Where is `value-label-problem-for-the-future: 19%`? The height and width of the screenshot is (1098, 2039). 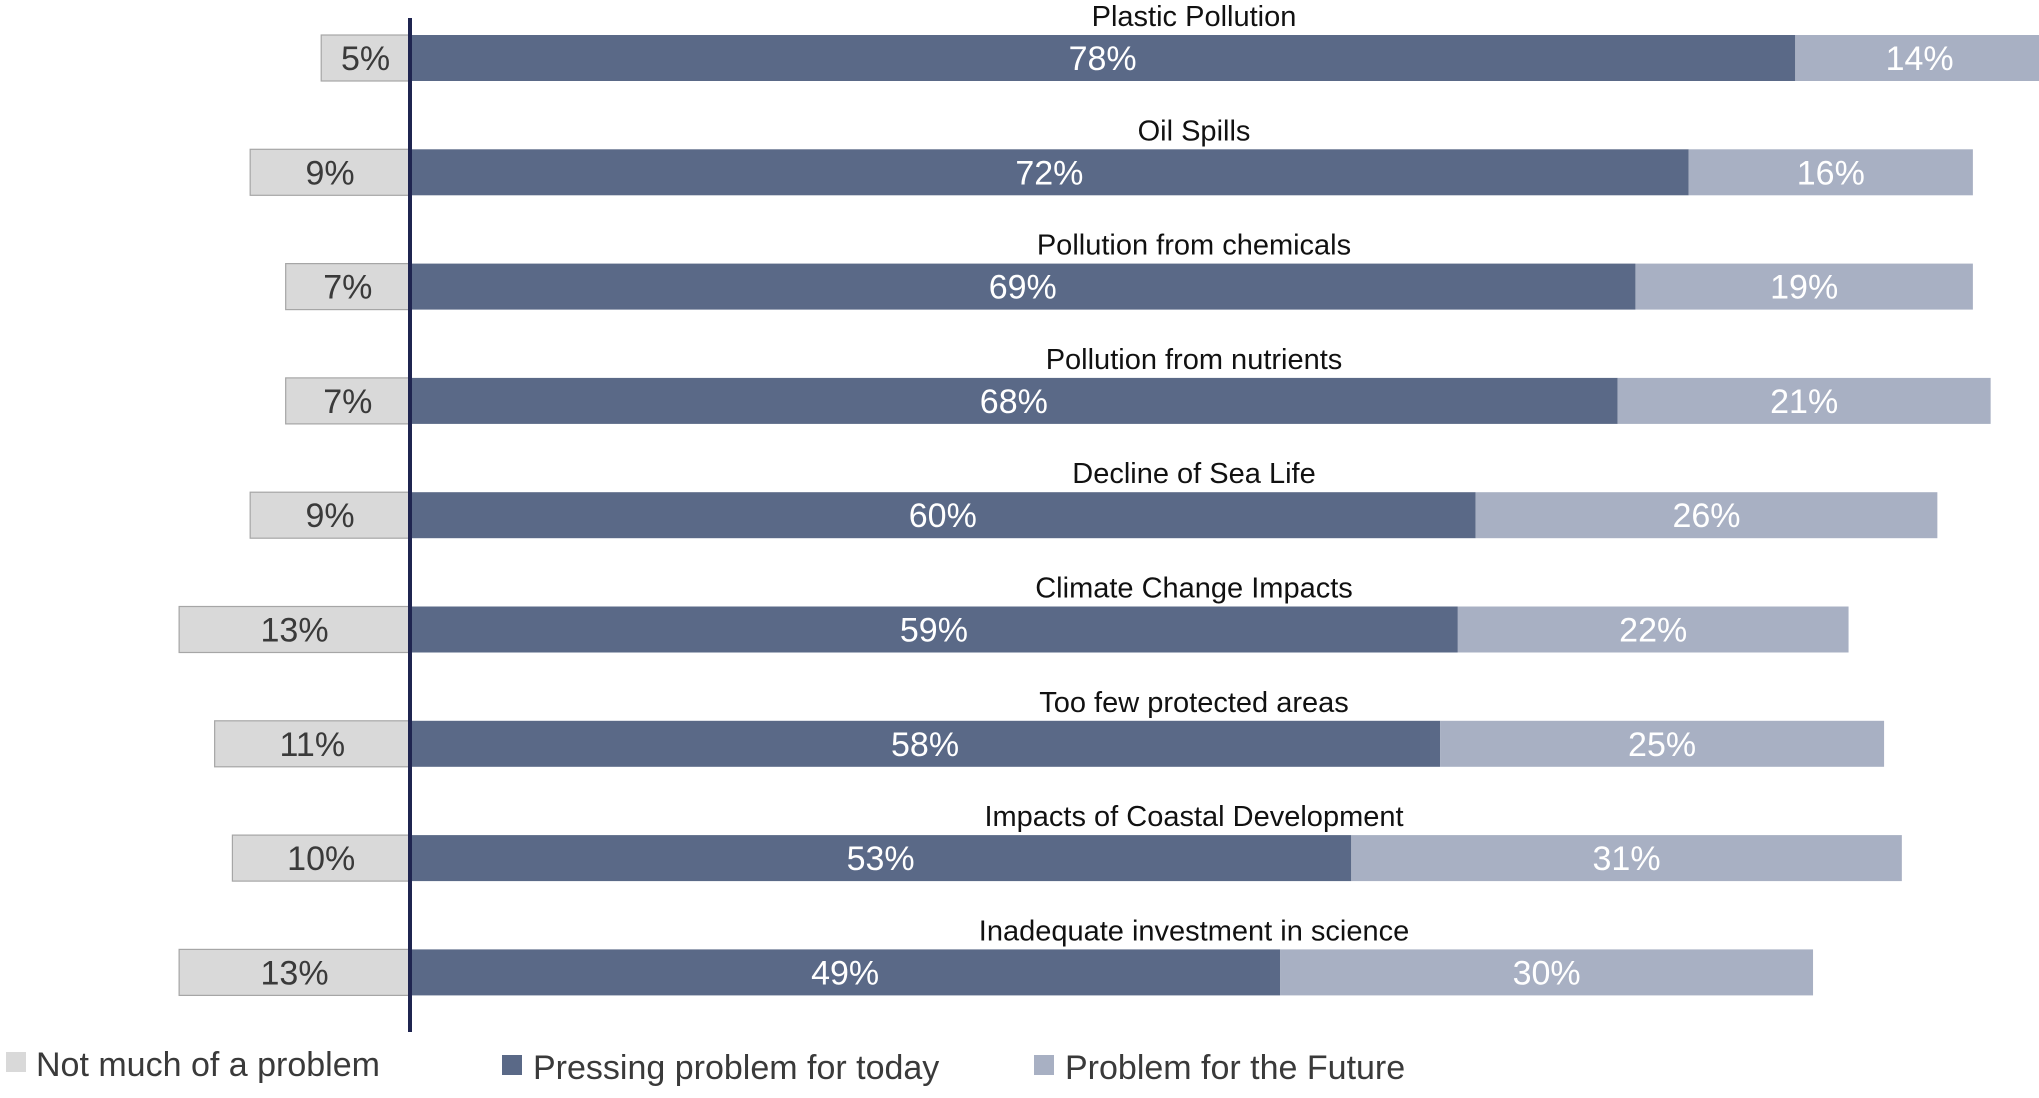
value-label-problem-for-the-future: 19% is located at coordinates (1804, 288).